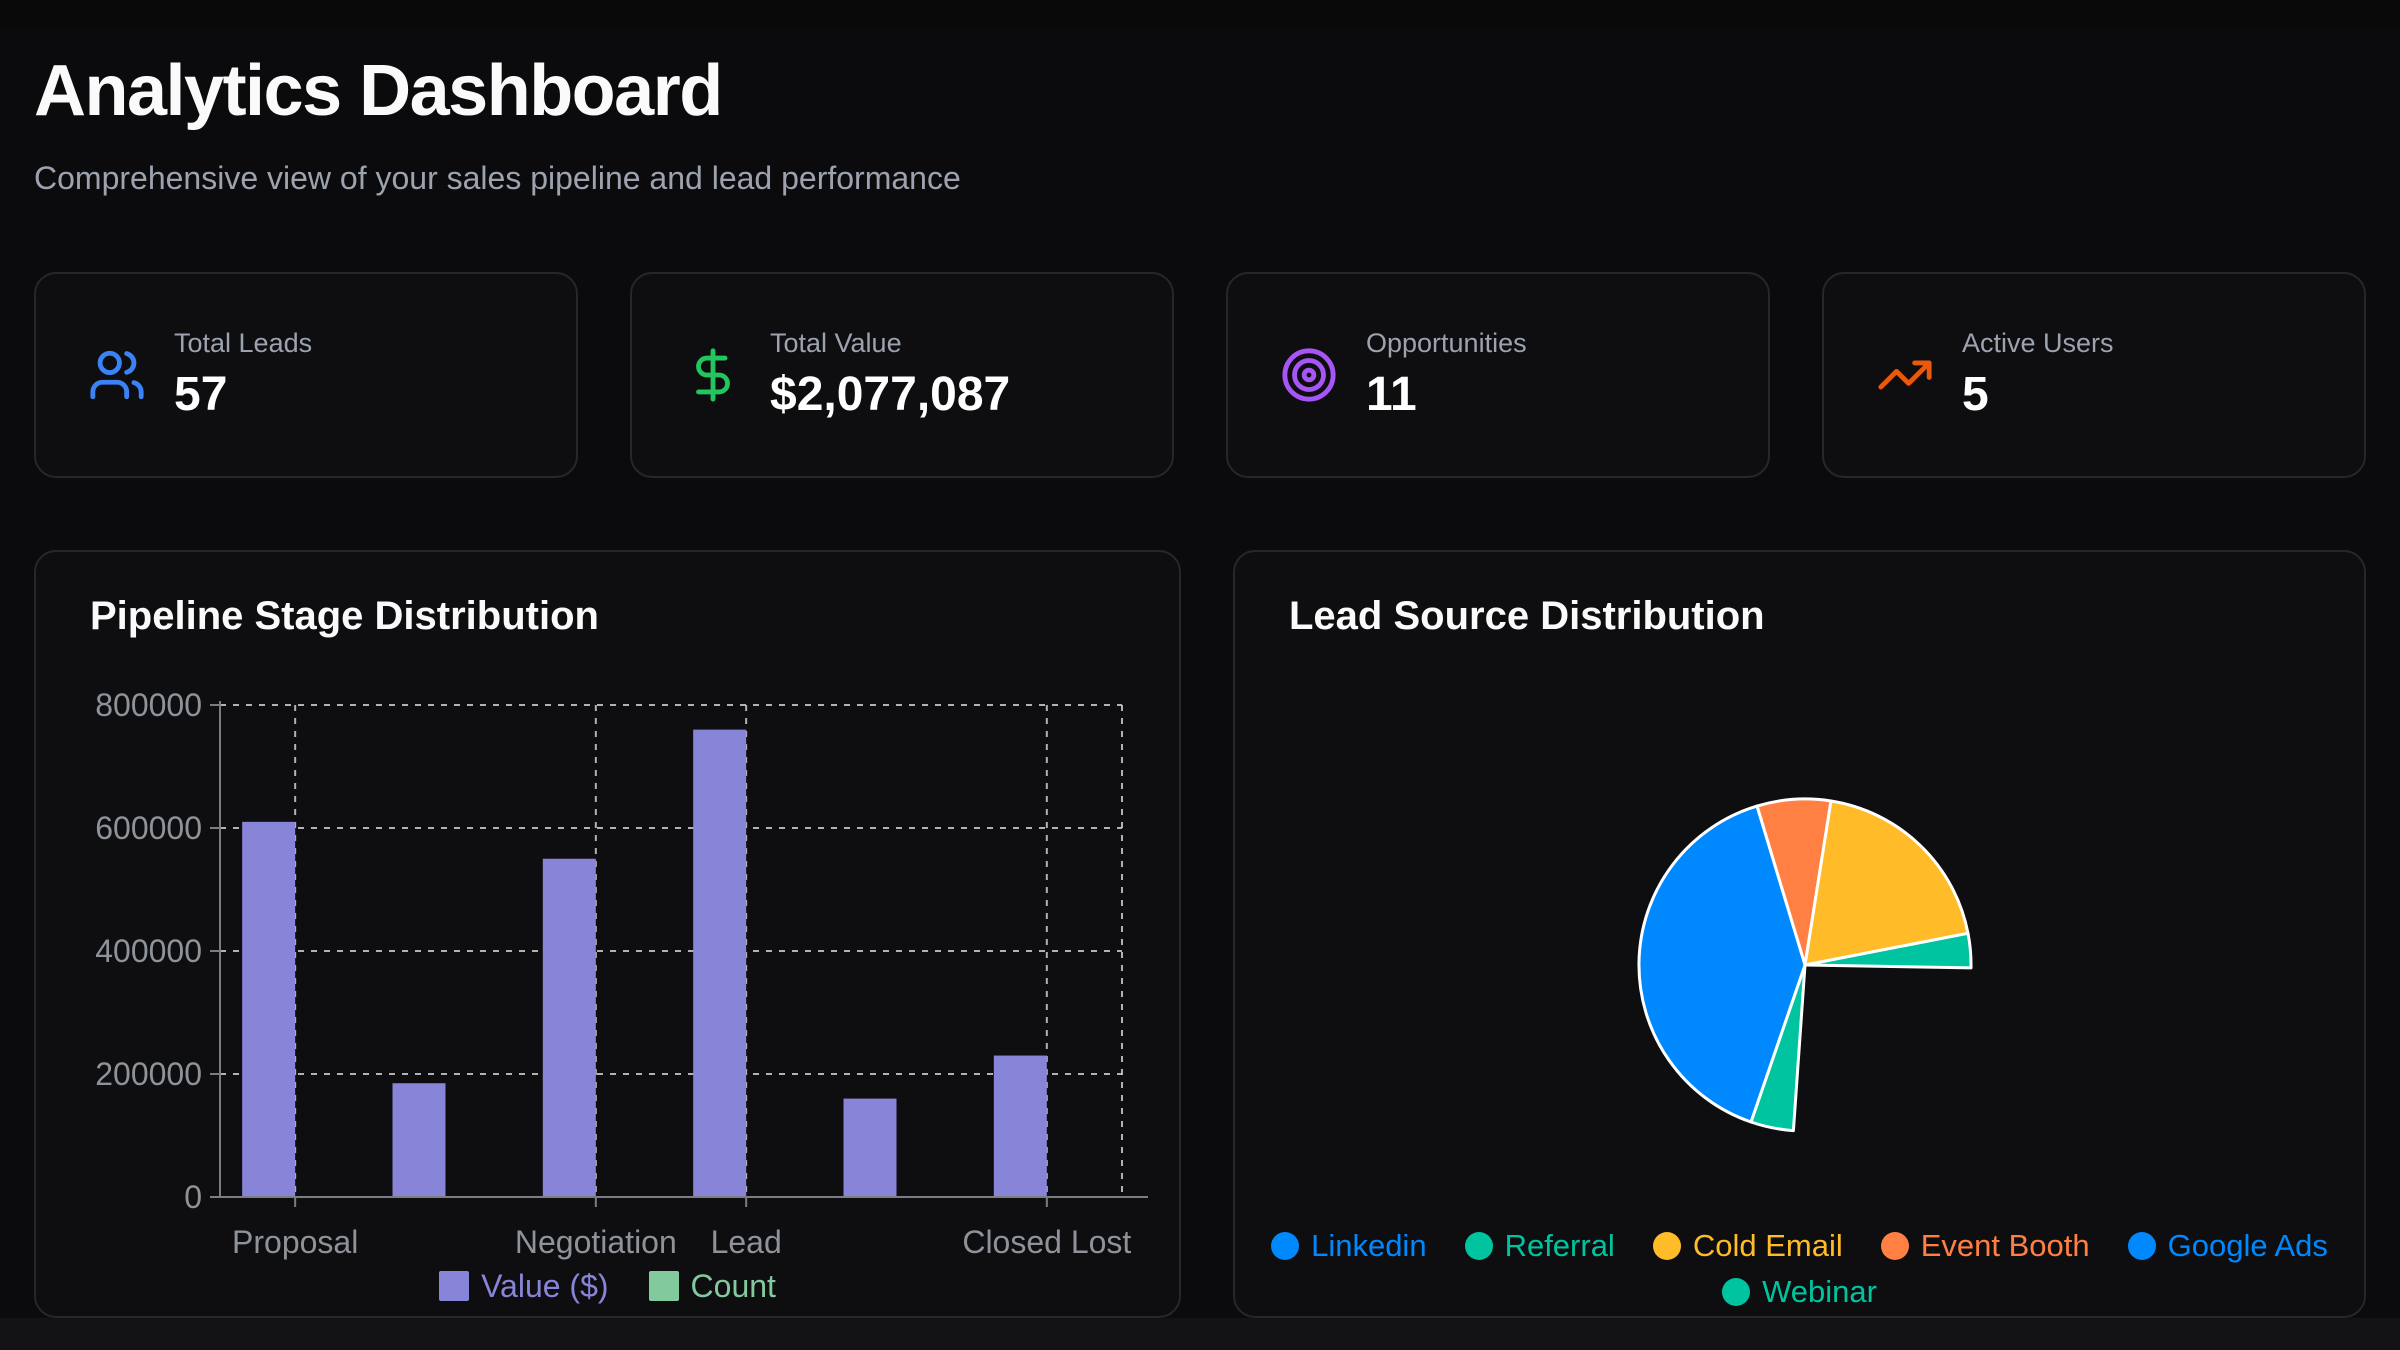  I want to click on y-tick-label: 800000, so click(148, 705).